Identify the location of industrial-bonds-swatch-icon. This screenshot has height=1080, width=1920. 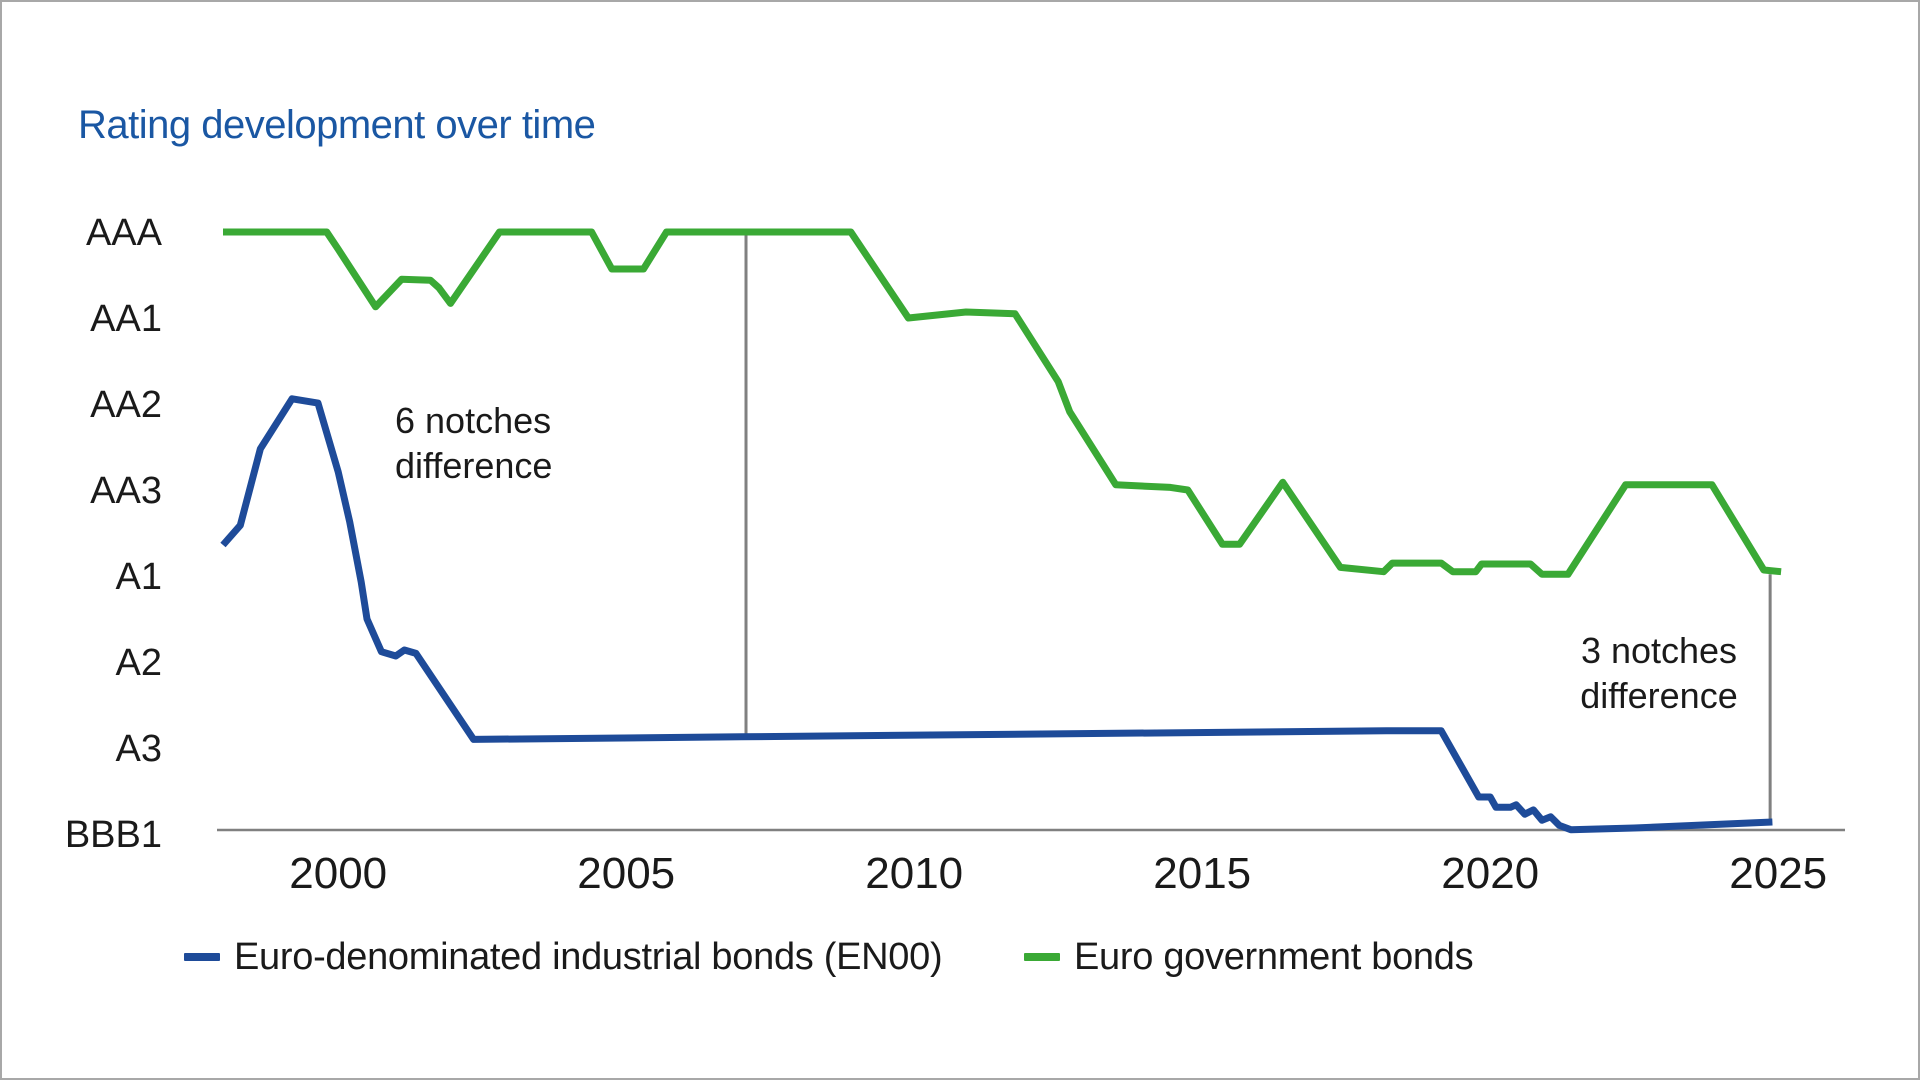
(202, 957).